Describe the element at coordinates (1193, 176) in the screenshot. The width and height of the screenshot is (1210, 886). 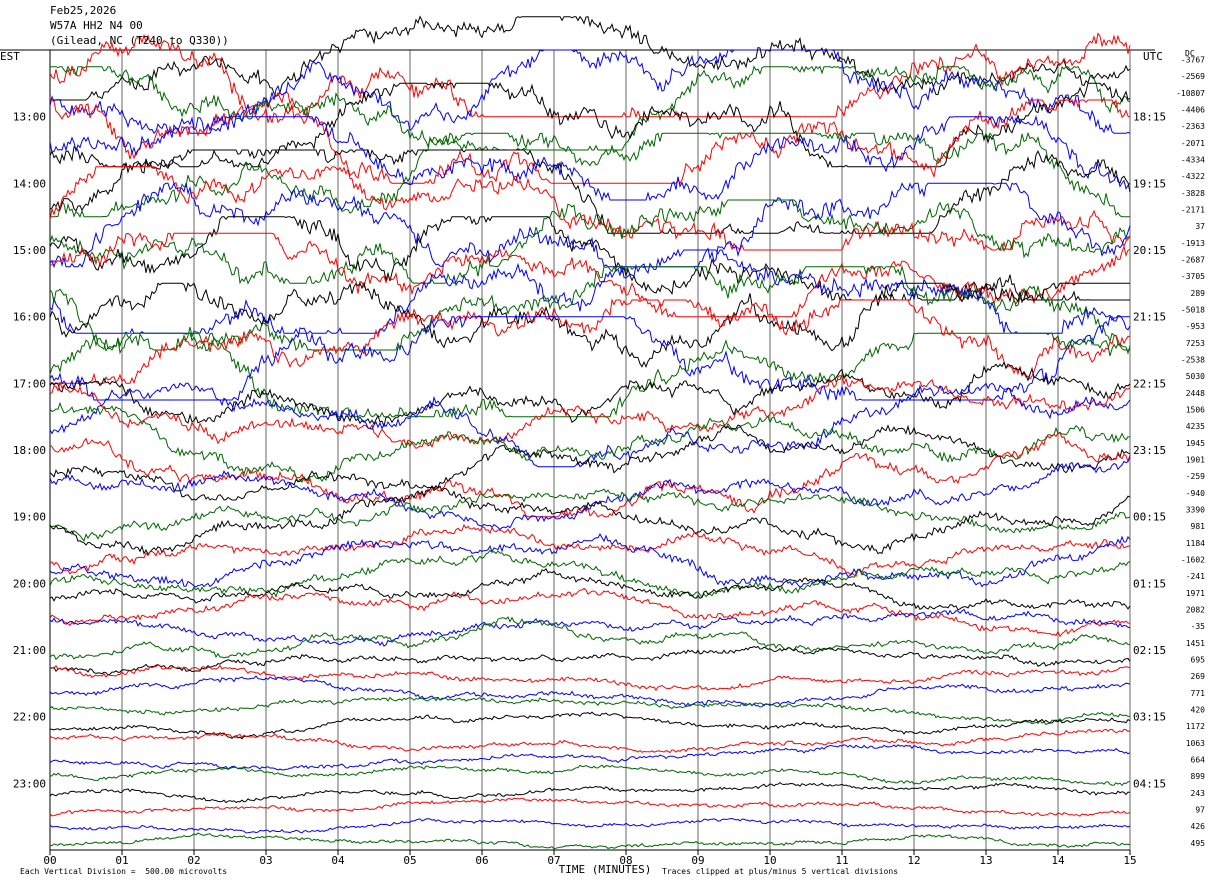
I see `dc-offset-label: -4322` at that location.